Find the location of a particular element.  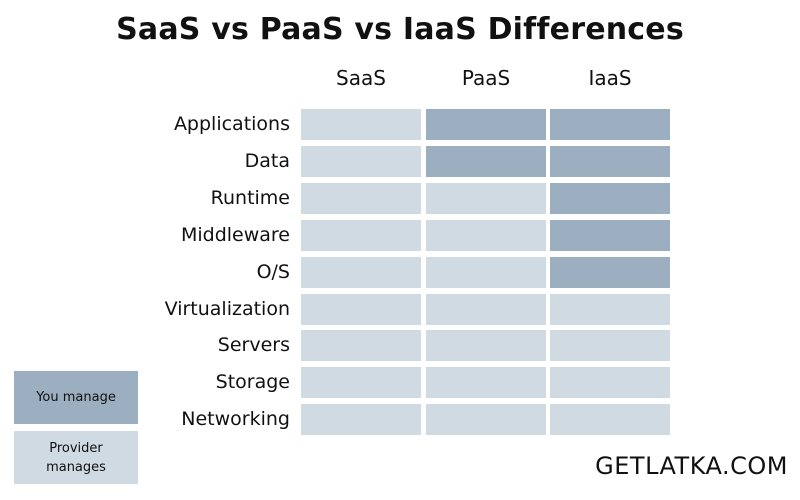

cell-runtime-iaas is located at coordinates (610, 198).